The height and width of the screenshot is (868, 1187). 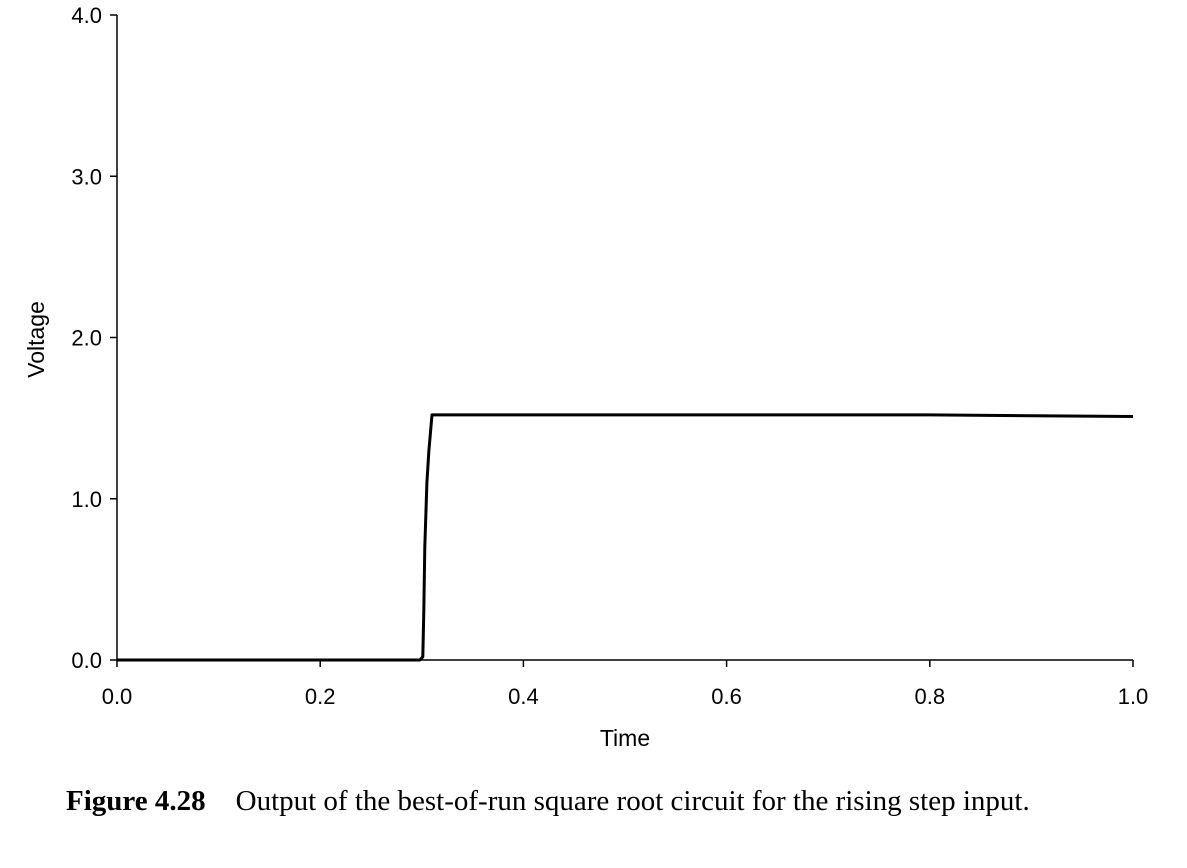 I want to click on x-tick-label: 0.2, so click(x=320, y=696).